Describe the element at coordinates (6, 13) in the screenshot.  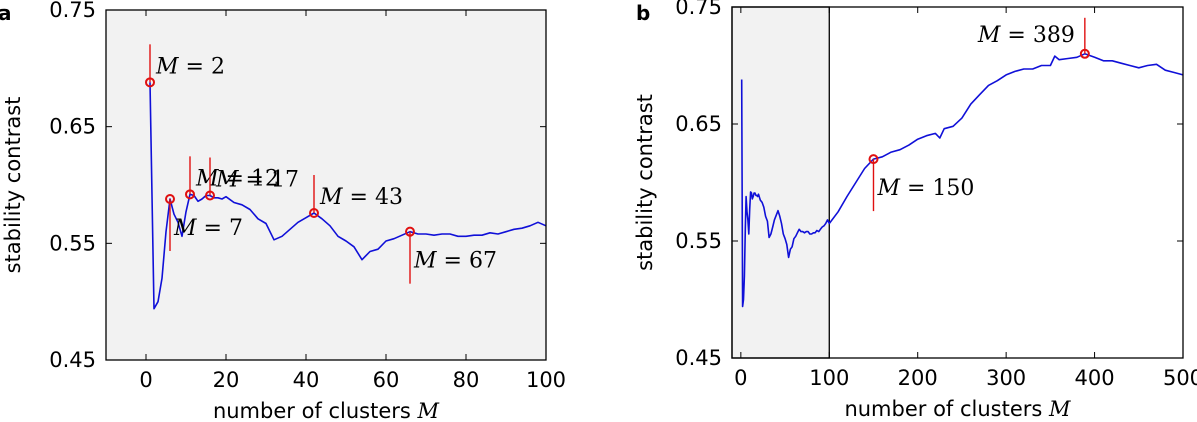
I see `panel-letter: a` at that location.